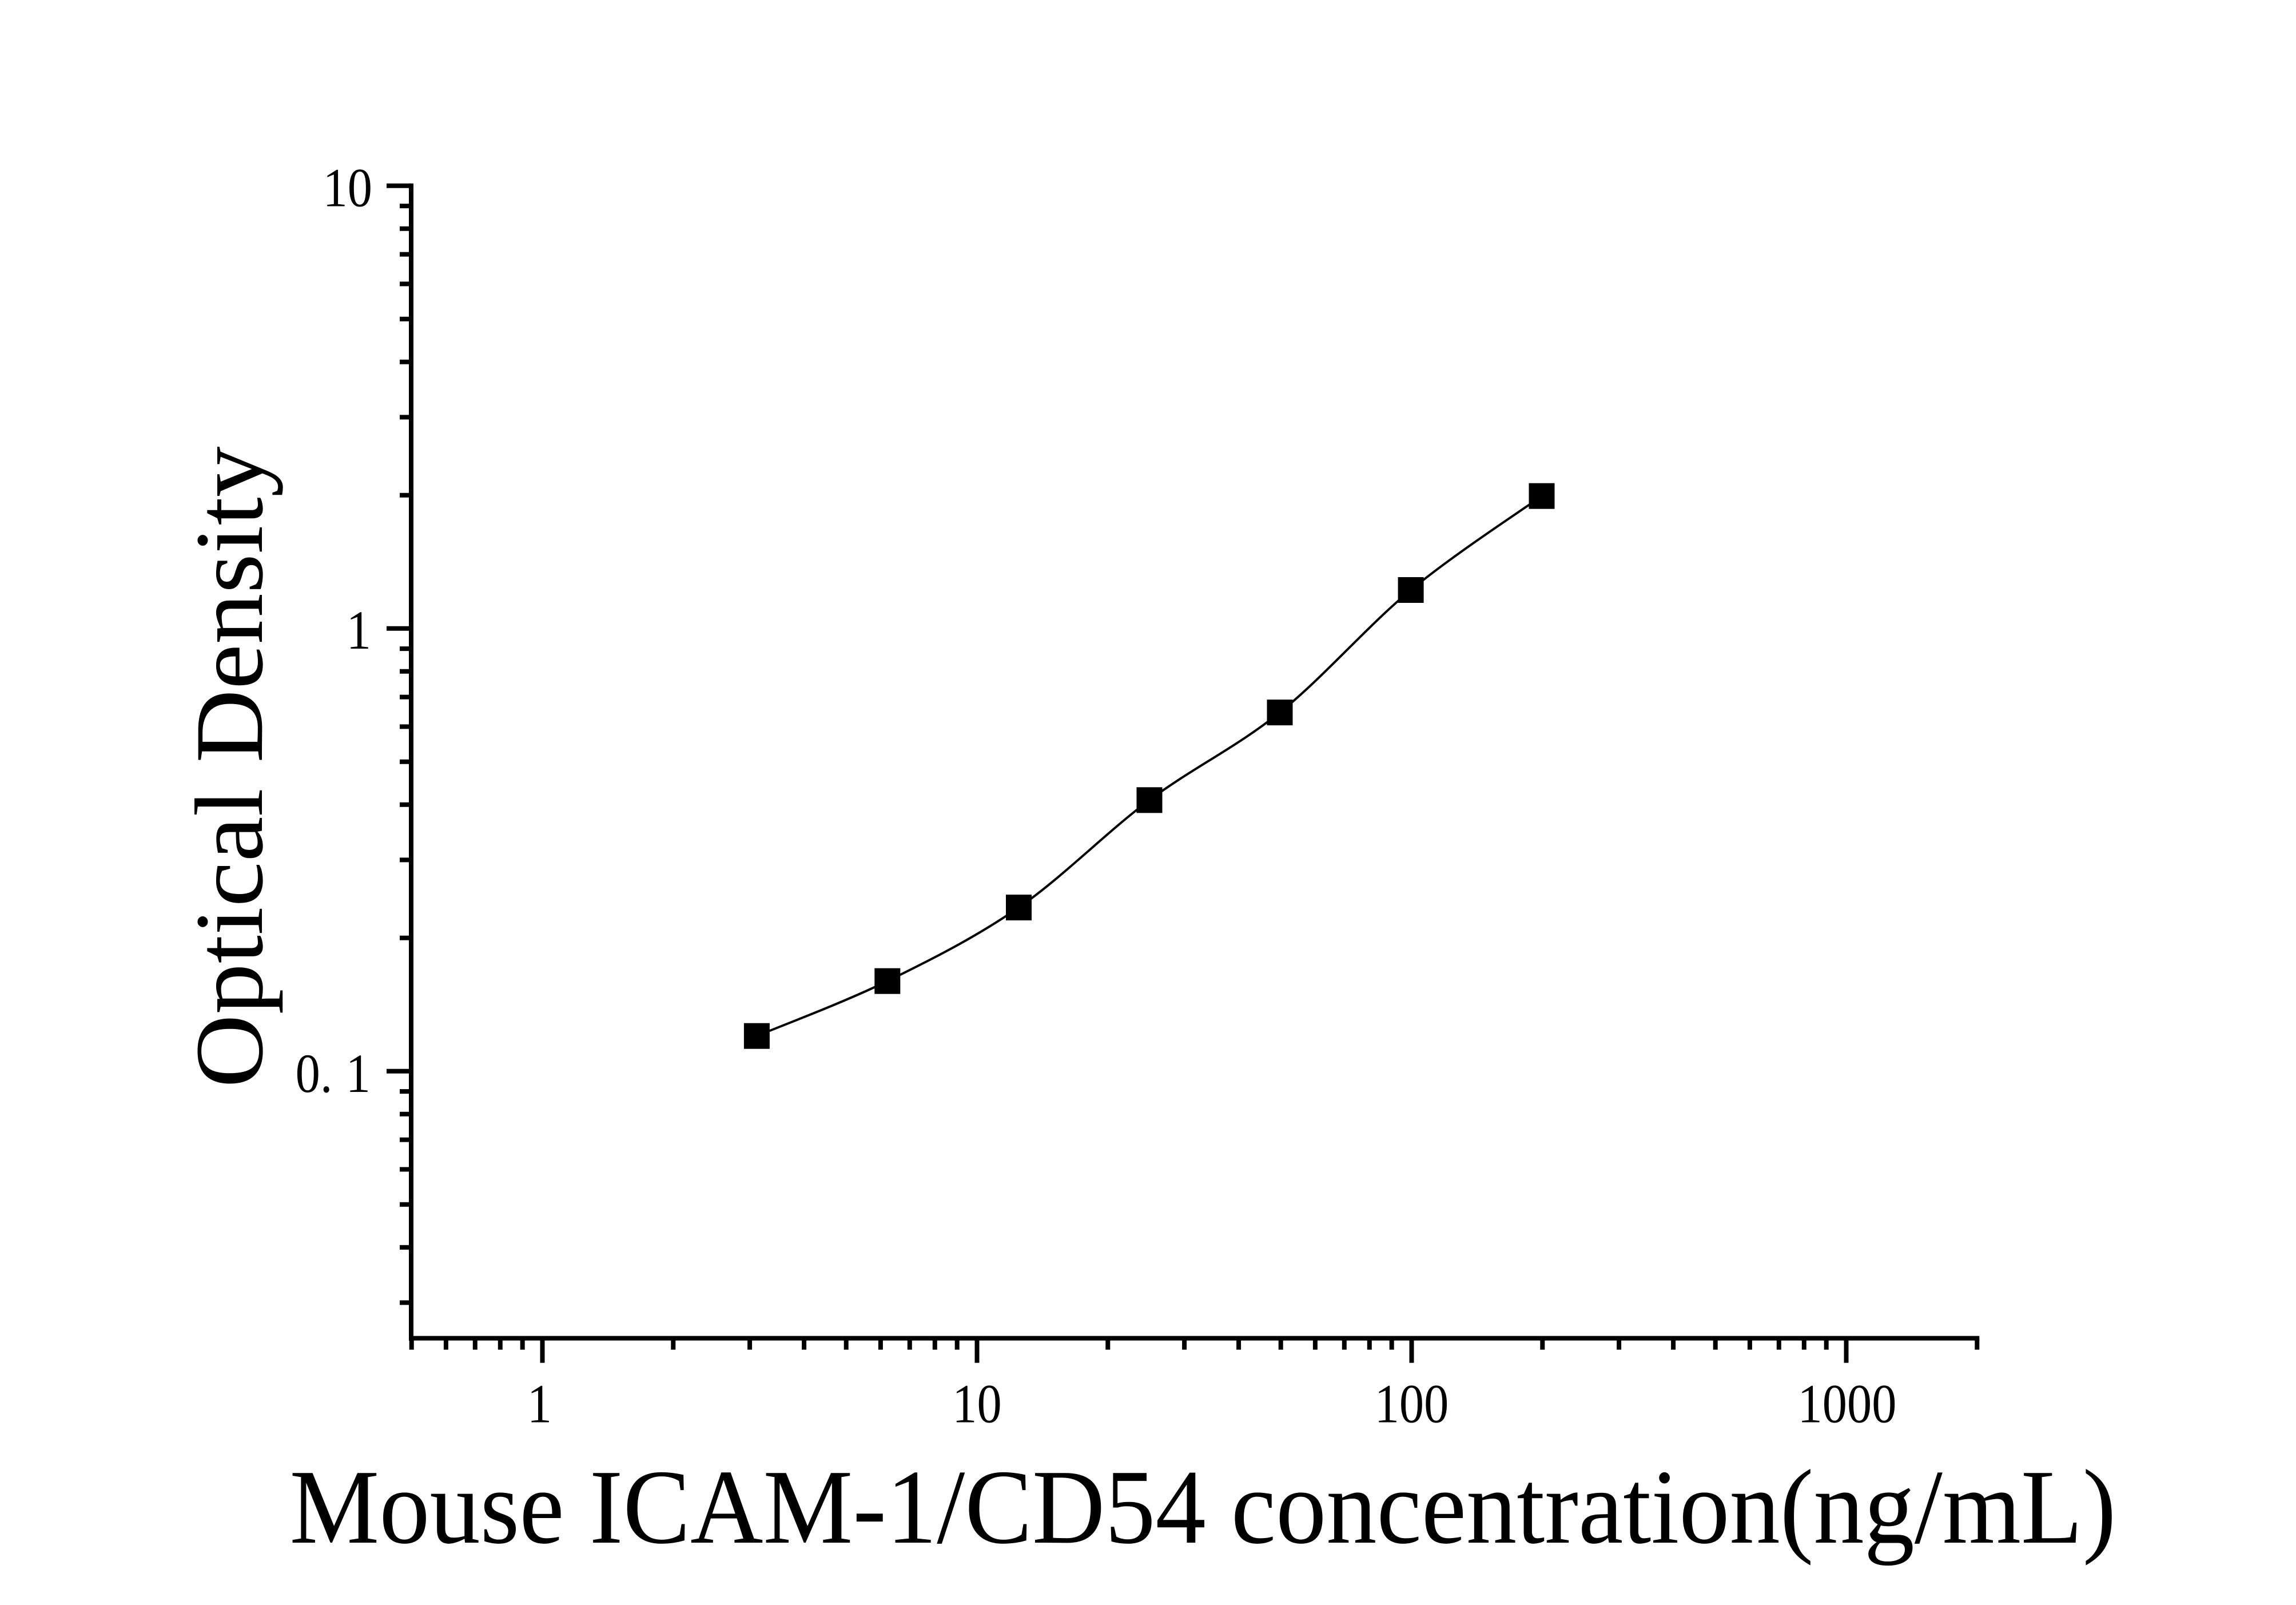 Image resolution: width=2296 pixels, height=1605 pixels. Describe the element at coordinates (230, 766) in the screenshot. I see `svg-text: Optical Density` at that location.